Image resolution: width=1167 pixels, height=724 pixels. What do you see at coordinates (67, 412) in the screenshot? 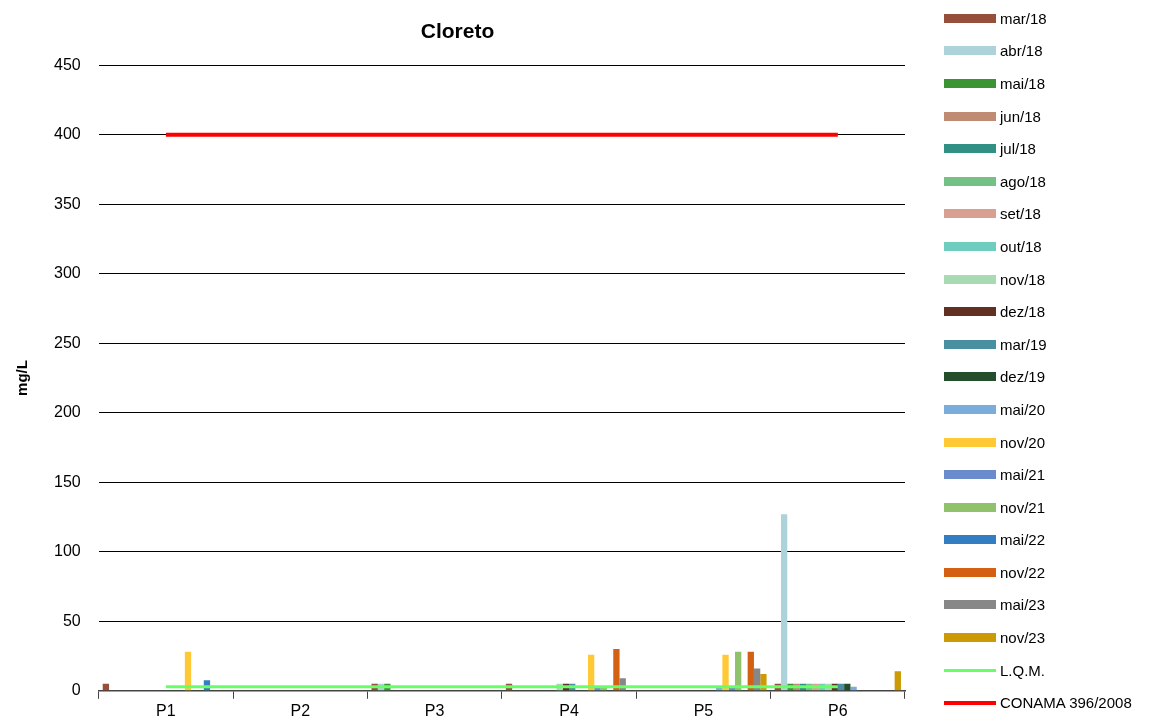
I see `y-tick-label: 200` at bounding box center [67, 412].